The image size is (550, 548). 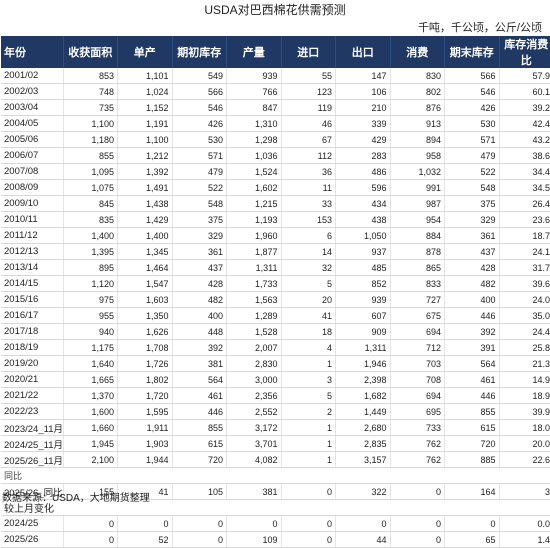 What do you see at coordinates (524, 283) in the screenshot?
I see `table-cell: 39.6` at bounding box center [524, 283].